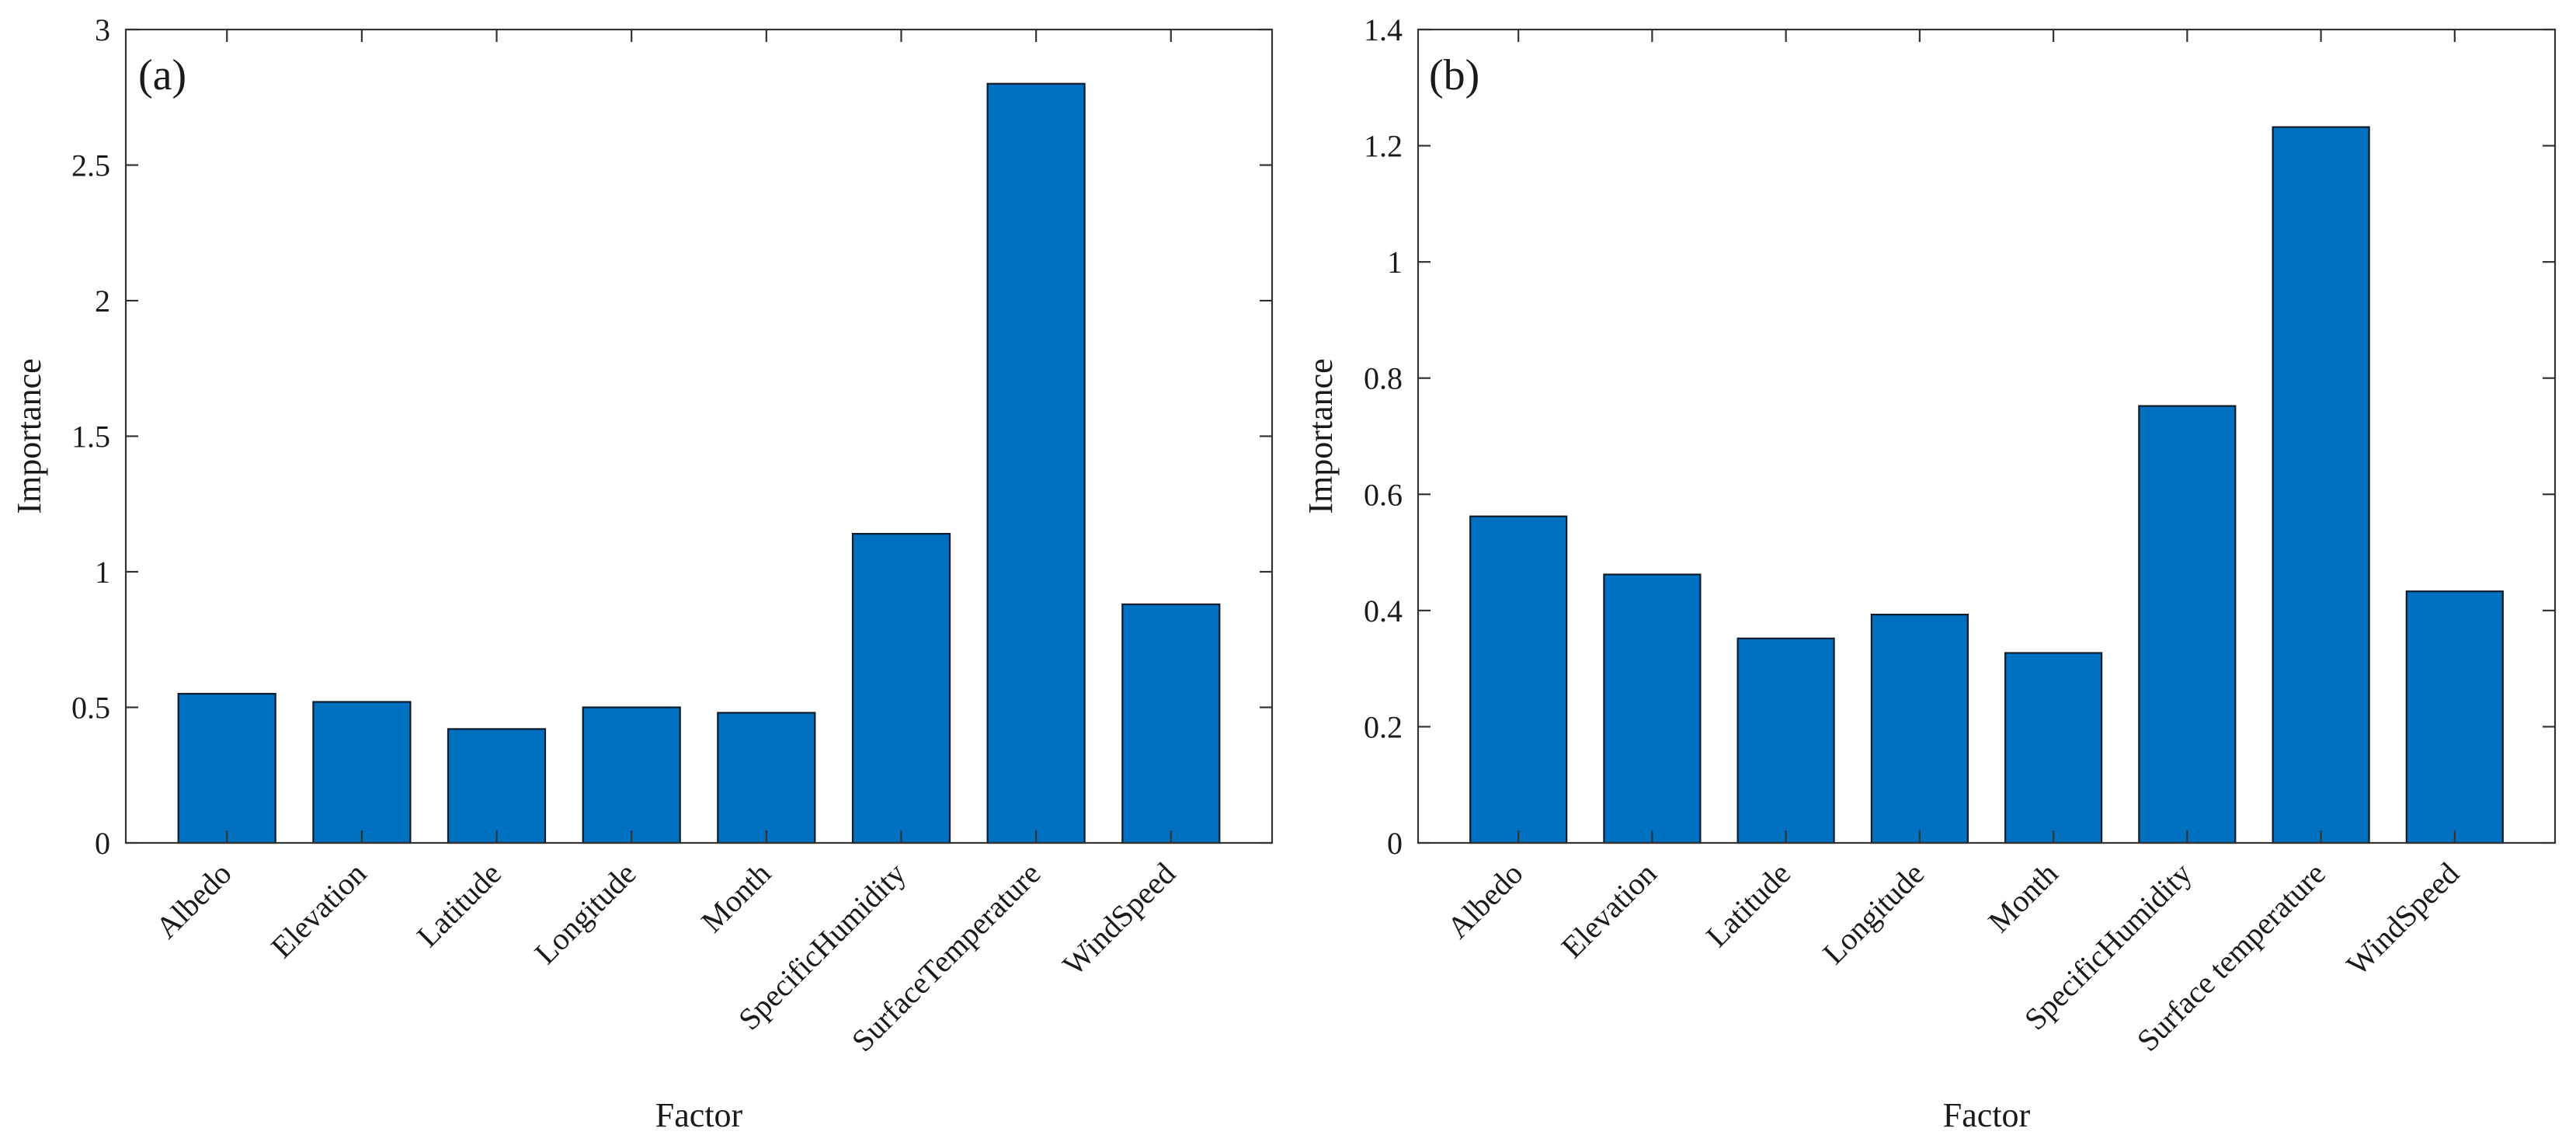 The image size is (2576, 1142). What do you see at coordinates (29, 436) in the screenshot?
I see `y-axis-title-a: Importance` at bounding box center [29, 436].